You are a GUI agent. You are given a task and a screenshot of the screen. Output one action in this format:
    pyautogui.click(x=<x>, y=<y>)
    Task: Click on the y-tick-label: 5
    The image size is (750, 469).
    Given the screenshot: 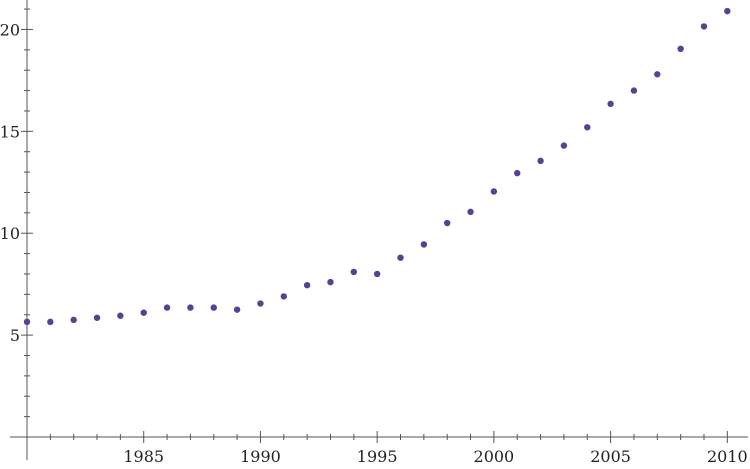 What is the action you would take?
    pyautogui.click(x=15, y=335)
    